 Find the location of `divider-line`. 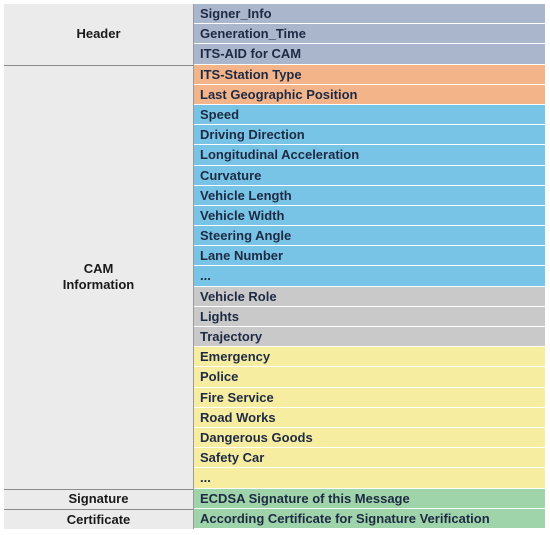

divider-line is located at coordinates (193, 266).